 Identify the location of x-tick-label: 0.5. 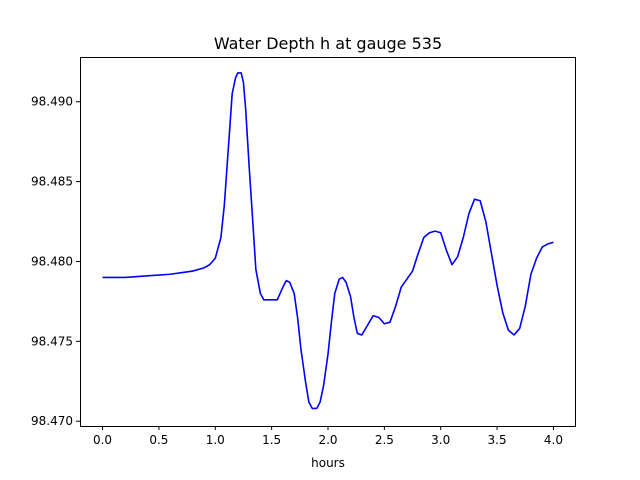
(158, 440).